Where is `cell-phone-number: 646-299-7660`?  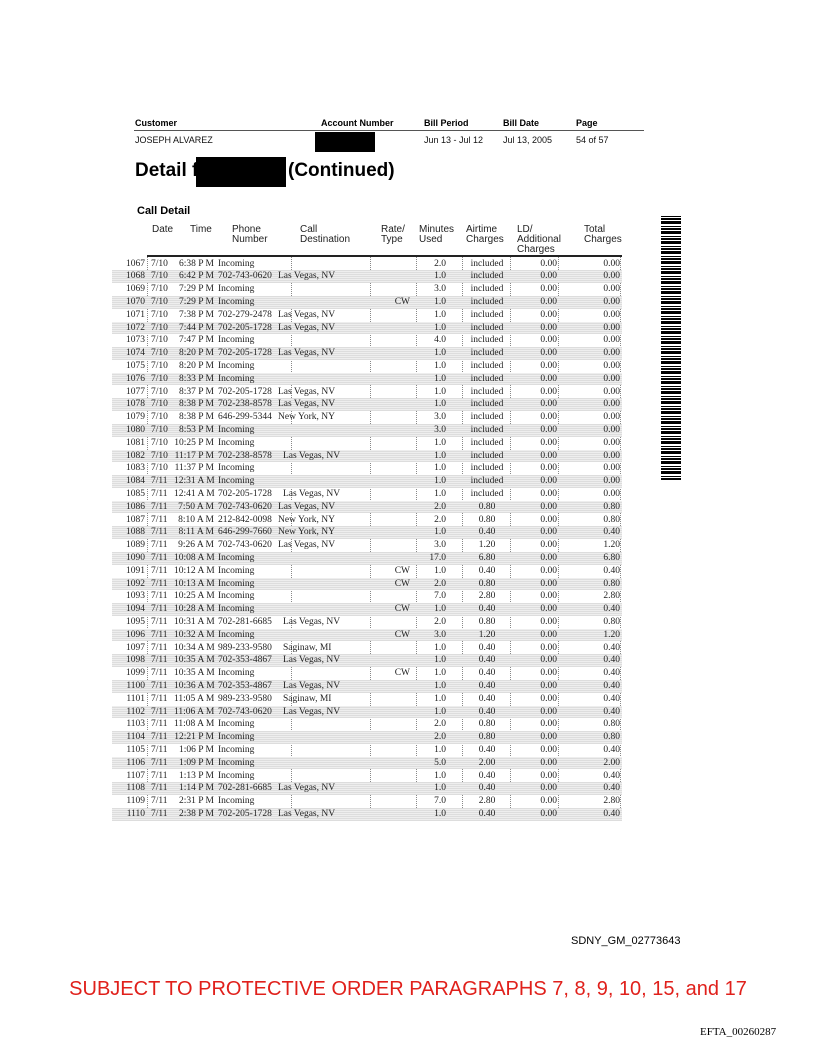 cell-phone-number: 646-299-7660 is located at coordinates (245, 532).